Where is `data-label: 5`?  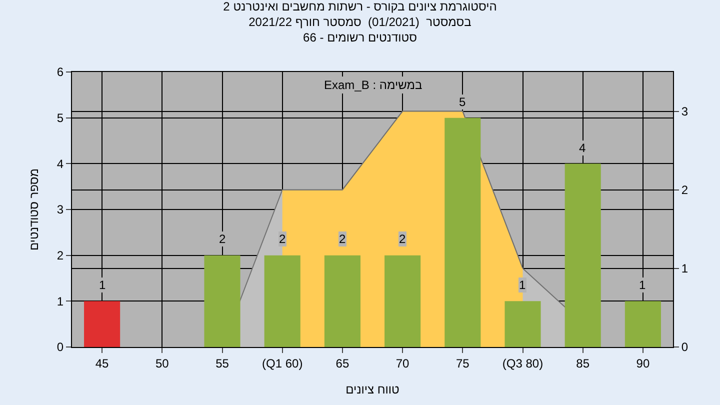 data-label: 5 is located at coordinates (462, 102).